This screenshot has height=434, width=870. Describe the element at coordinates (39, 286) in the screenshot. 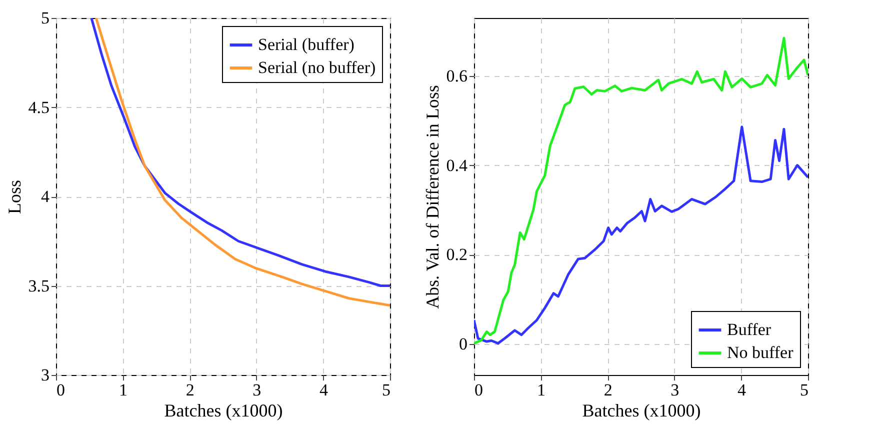

I see `y-tick-label: 3.5` at that location.